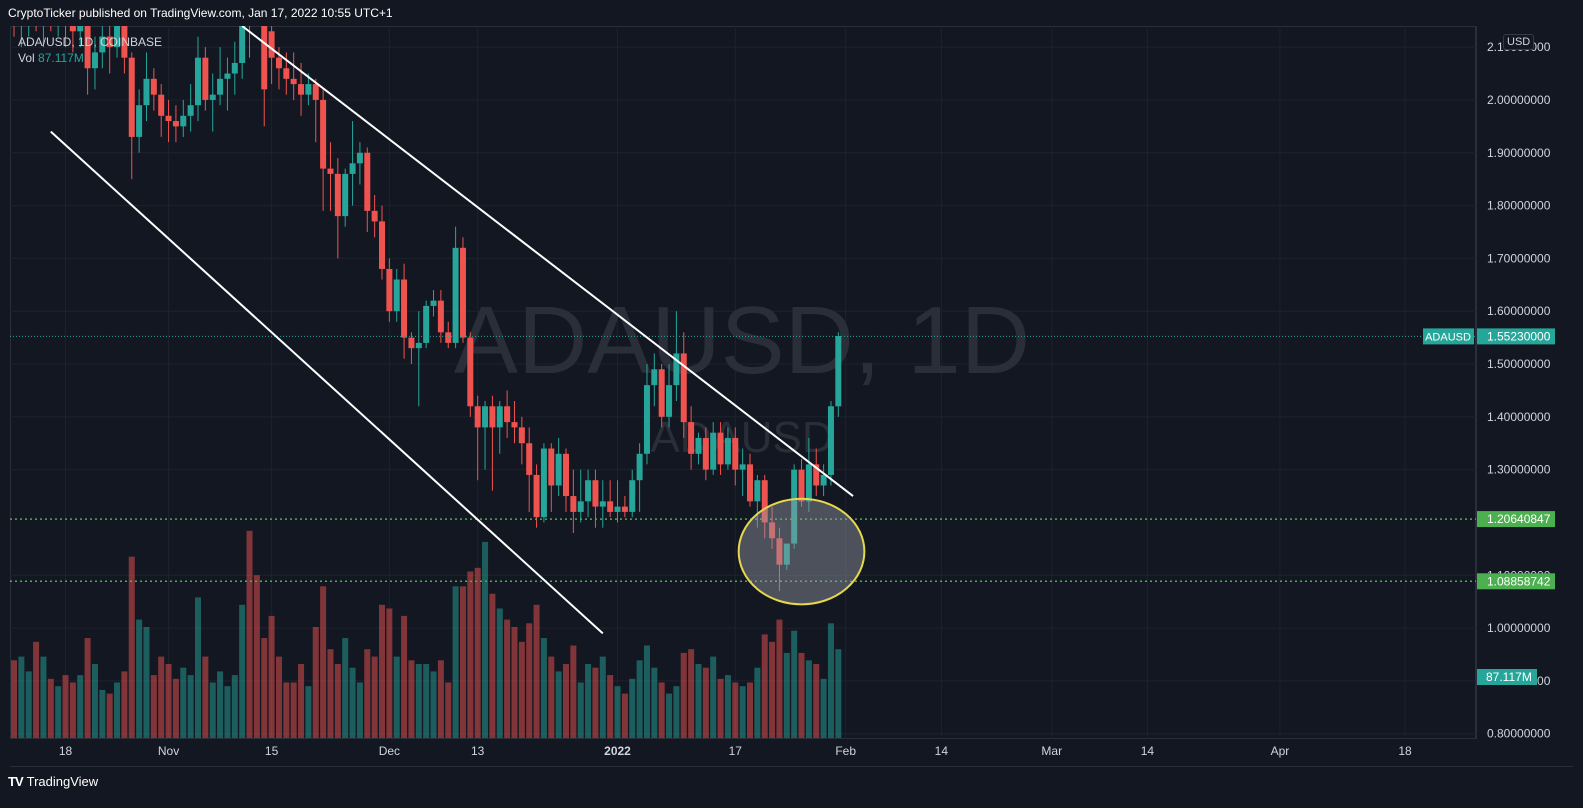  What do you see at coordinates (1519, 417) in the screenshot?
I see `y-tick-label: 1.40000000` at bounding box center [1519, 417].